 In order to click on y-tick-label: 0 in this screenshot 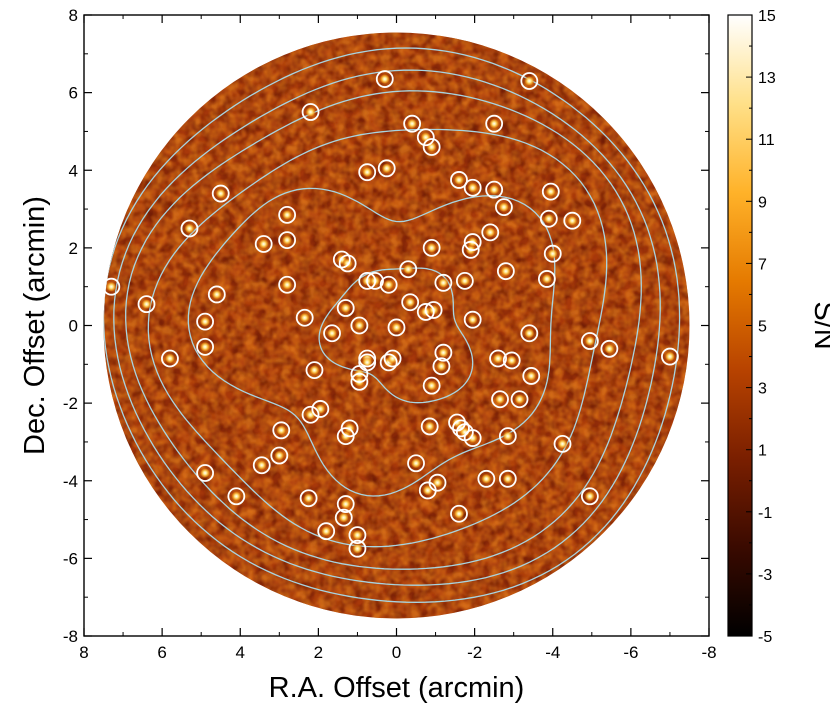, I will do `click(73, 326)`.